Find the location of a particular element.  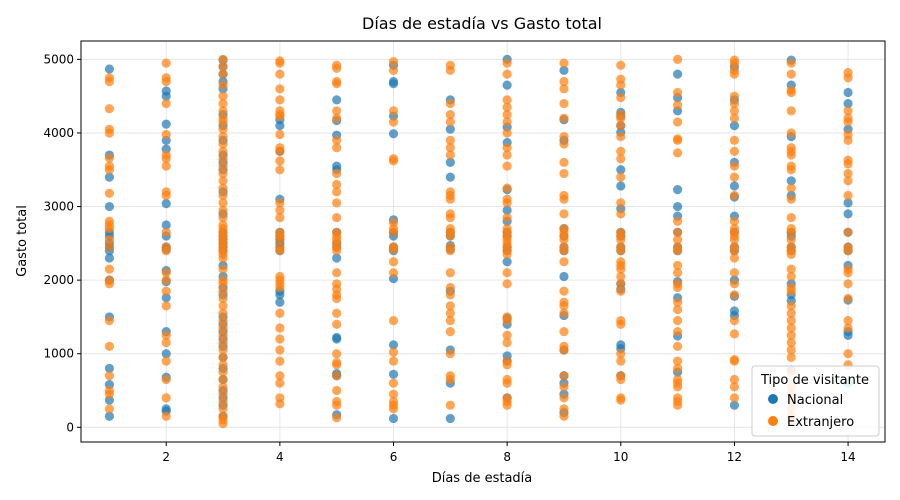

legend-title: Tipo de visitante is located at coordinates (814, 380).